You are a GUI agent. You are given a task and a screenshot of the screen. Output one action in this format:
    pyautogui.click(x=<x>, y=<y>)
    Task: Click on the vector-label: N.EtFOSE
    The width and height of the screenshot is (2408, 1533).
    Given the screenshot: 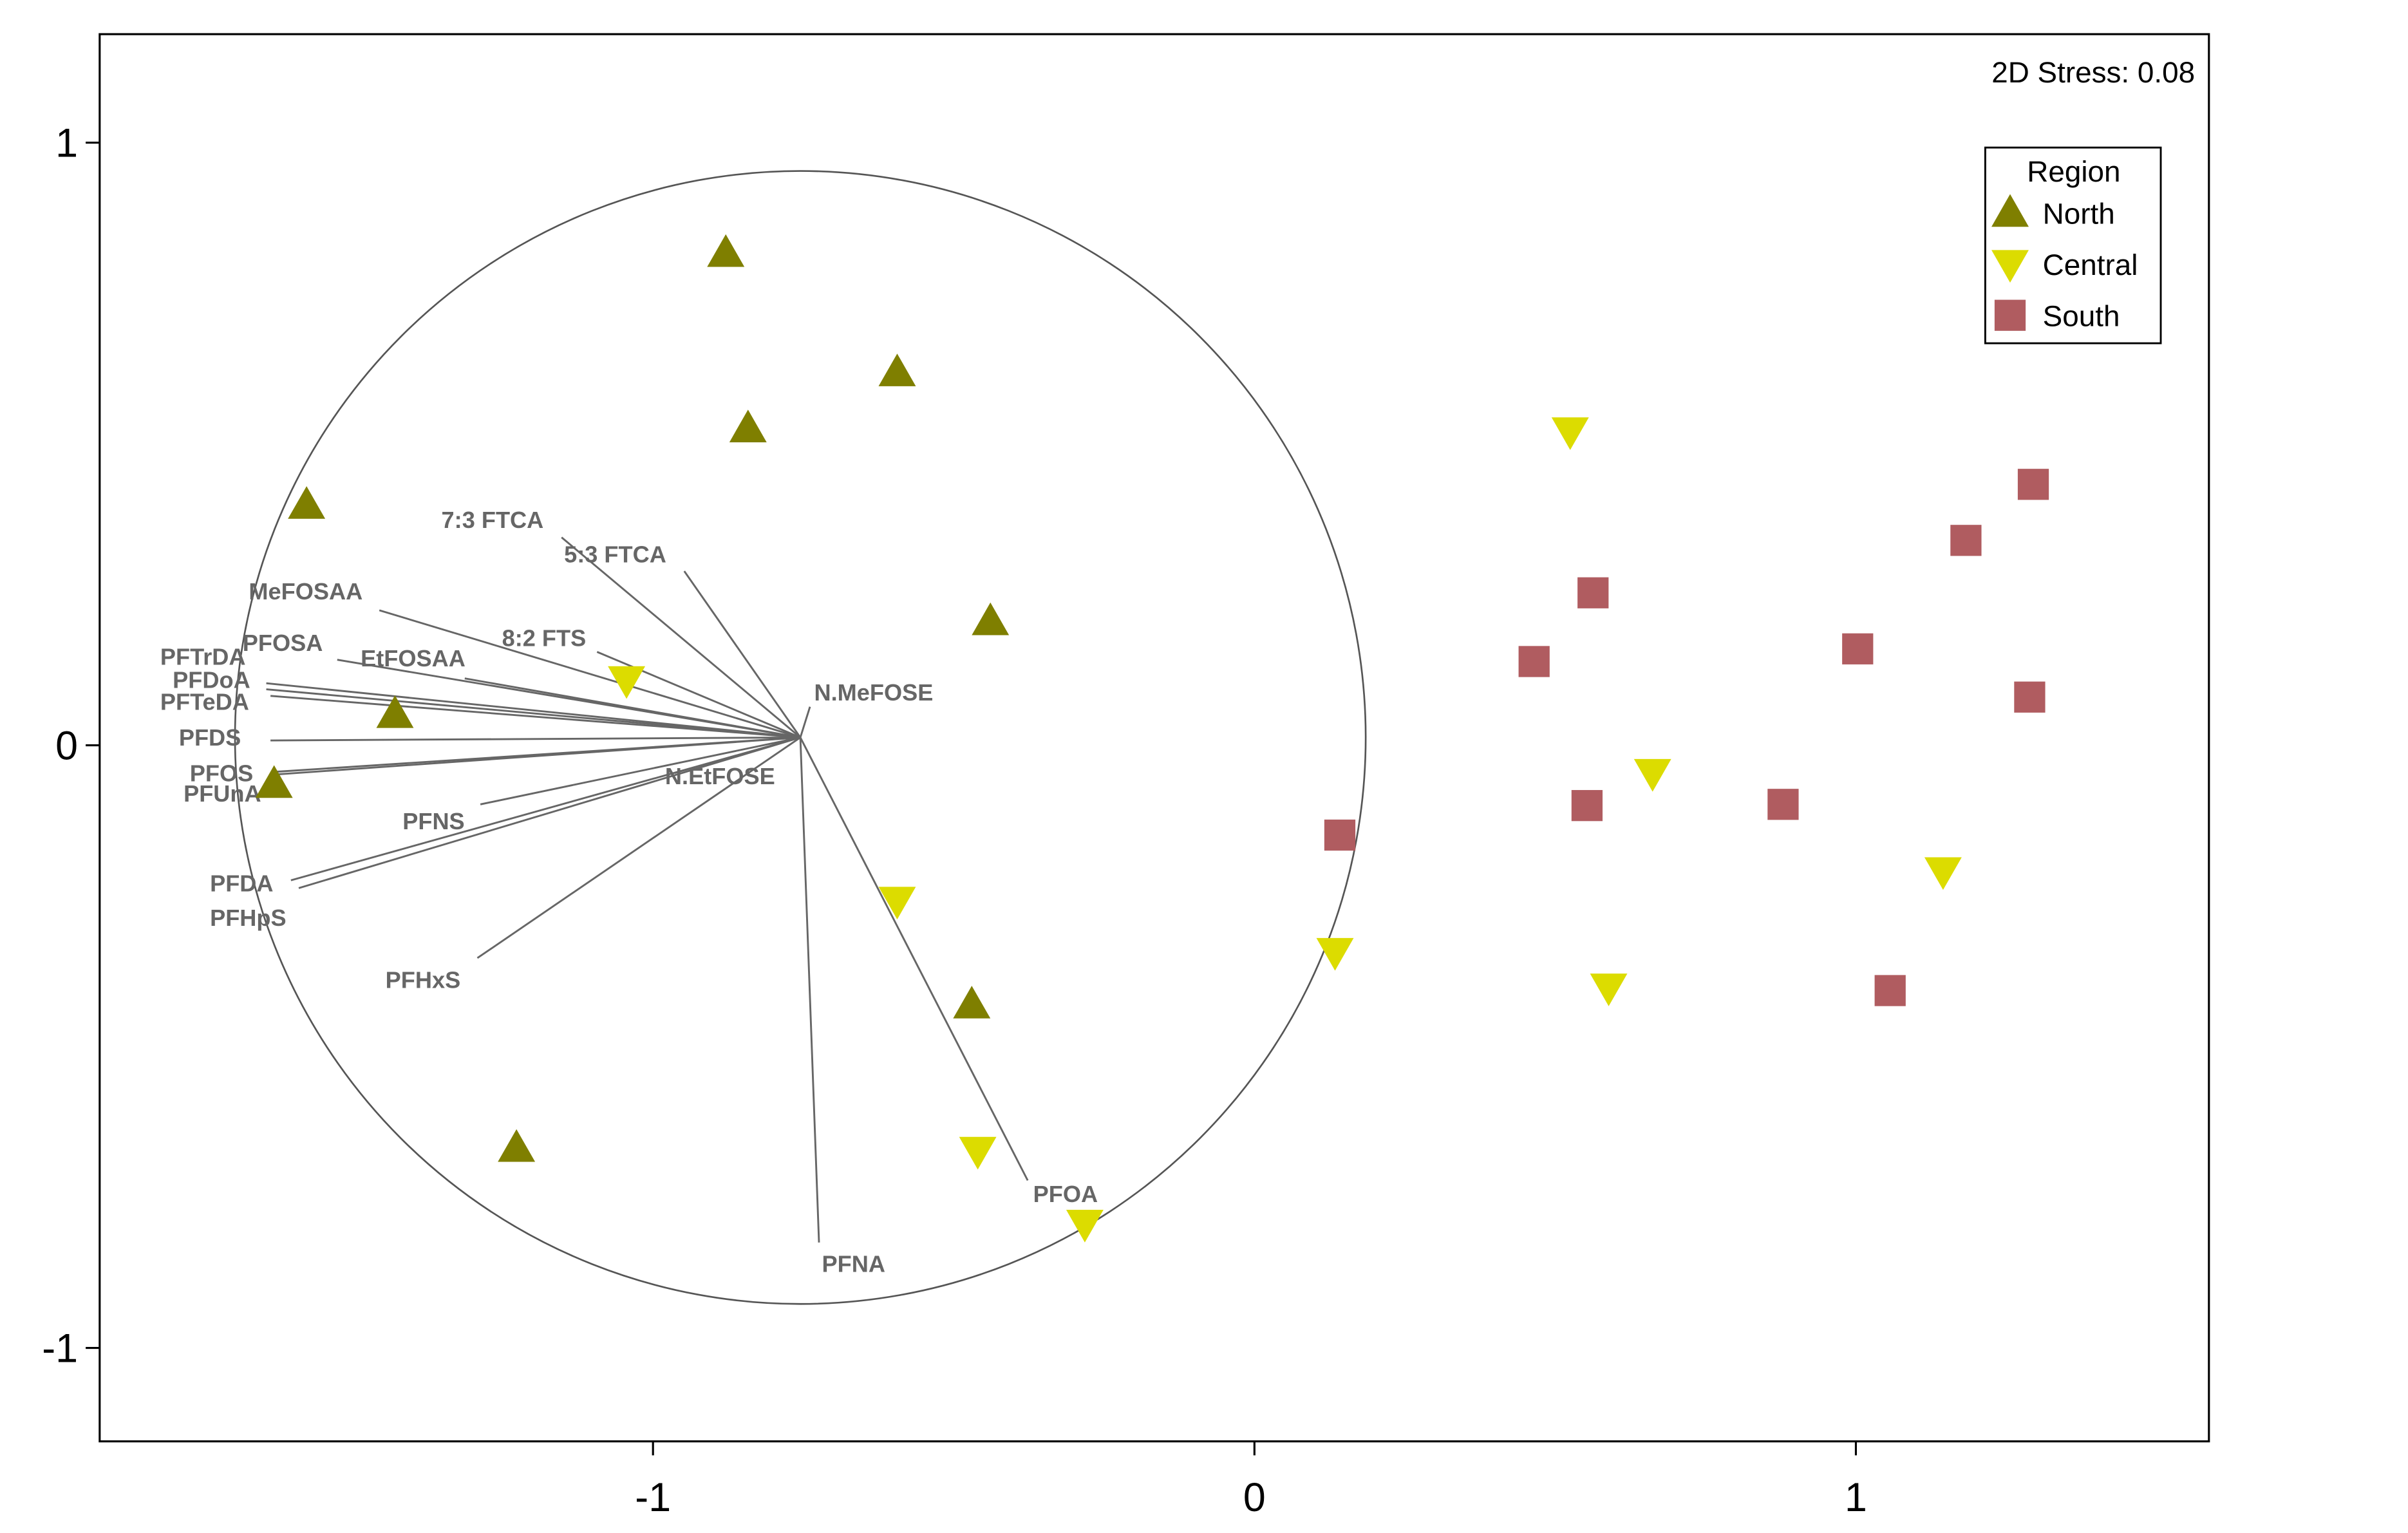 What is the action you would take?
    pyautogui.click(x=720, y=776)
    